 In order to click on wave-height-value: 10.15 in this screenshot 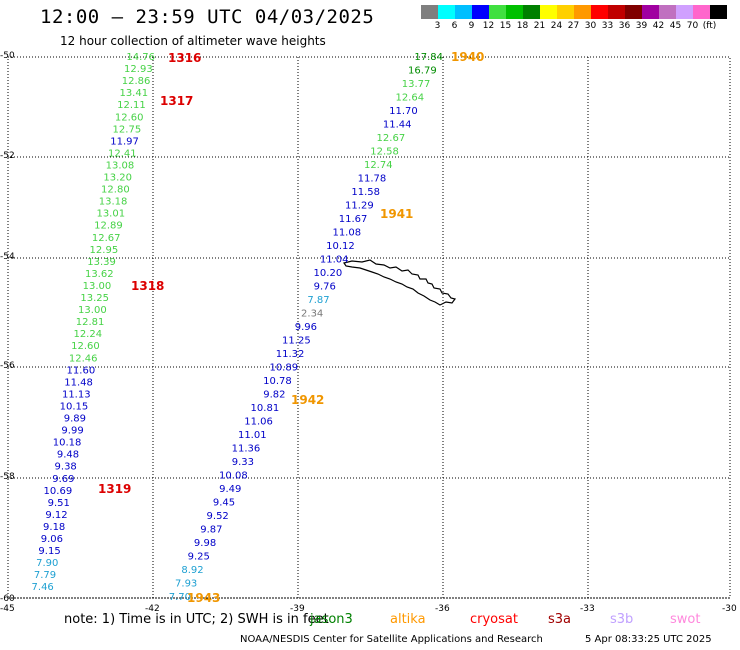, I will do `click(74, 406)`.